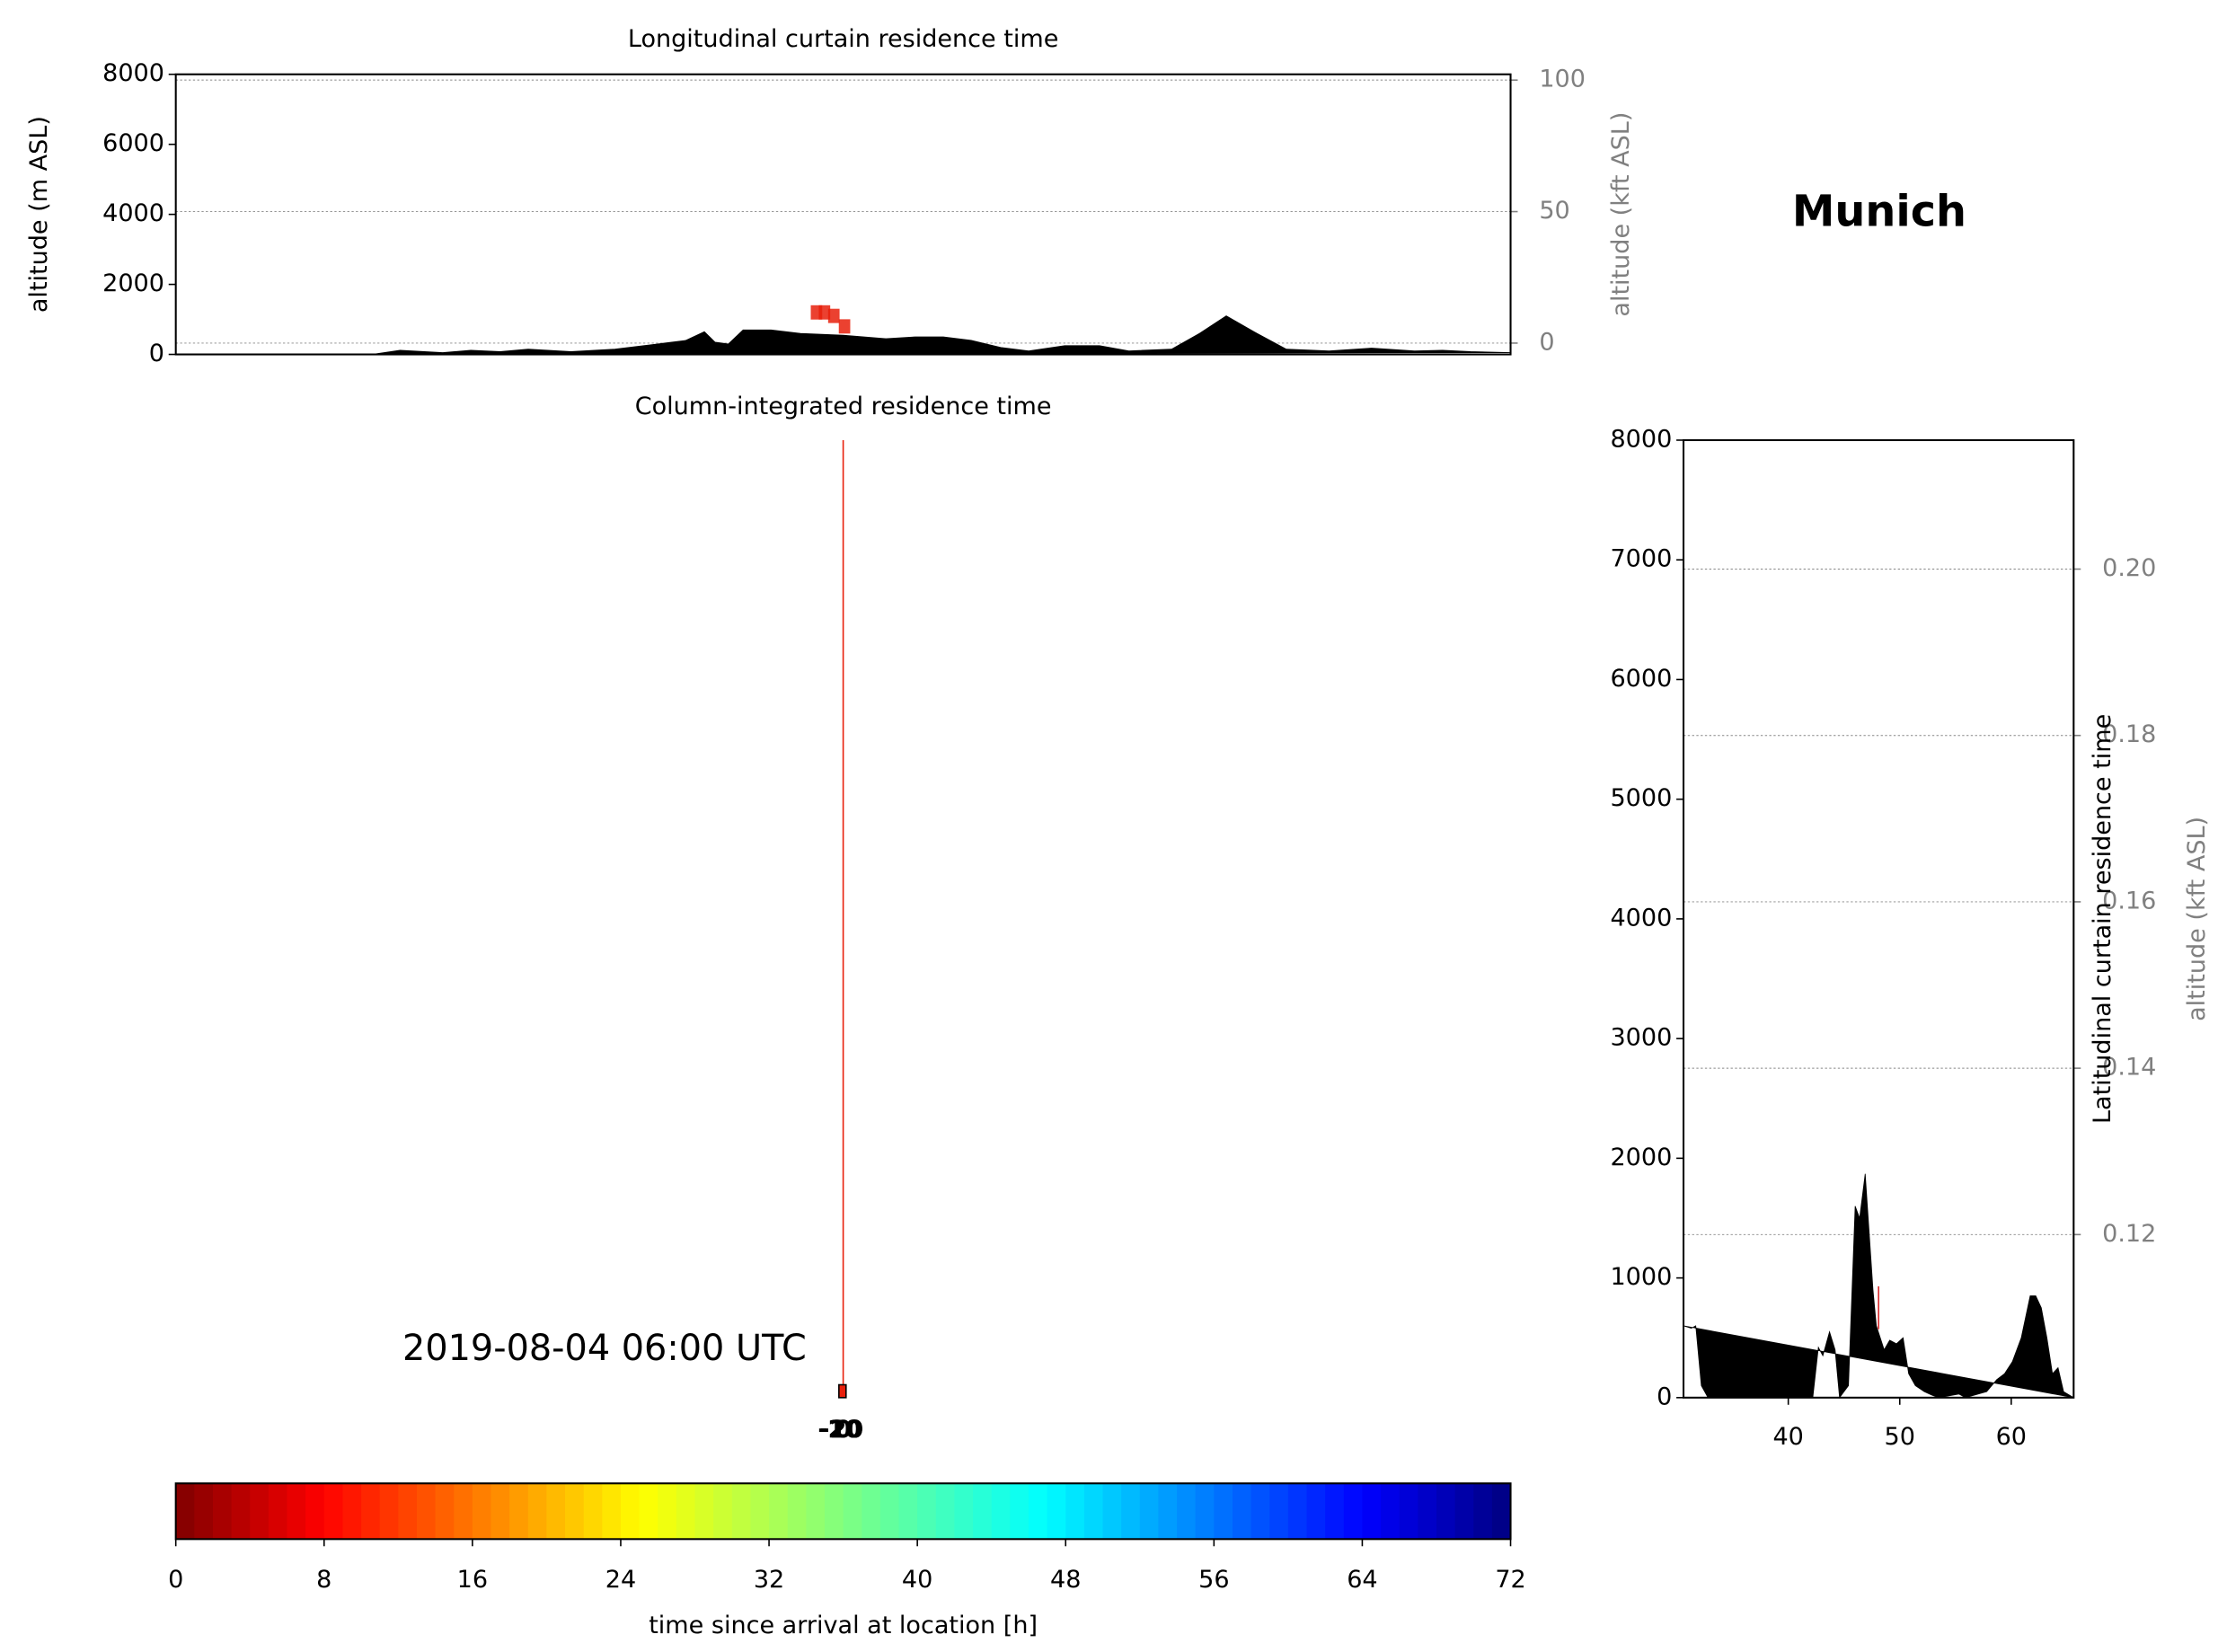 This screenshot has width=2218, height=1652. Describe the element at coordinates (842, 1391) in the screenshot. I see `map-frame` at that location.